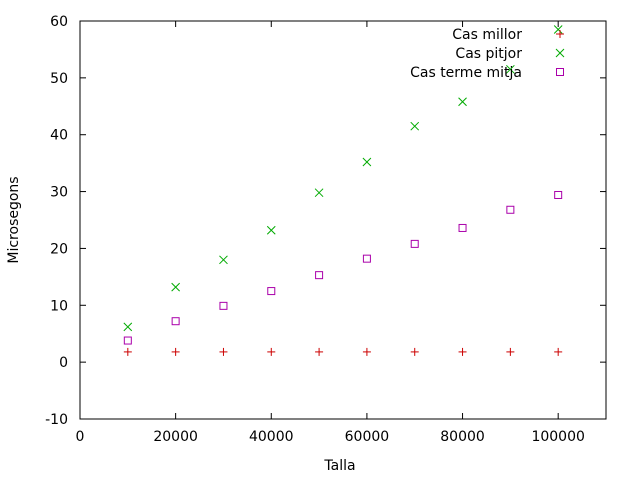  Describe the element at coordinates (339, 466) in the screenshot. I see `x-axis-label: Talla` at that location.